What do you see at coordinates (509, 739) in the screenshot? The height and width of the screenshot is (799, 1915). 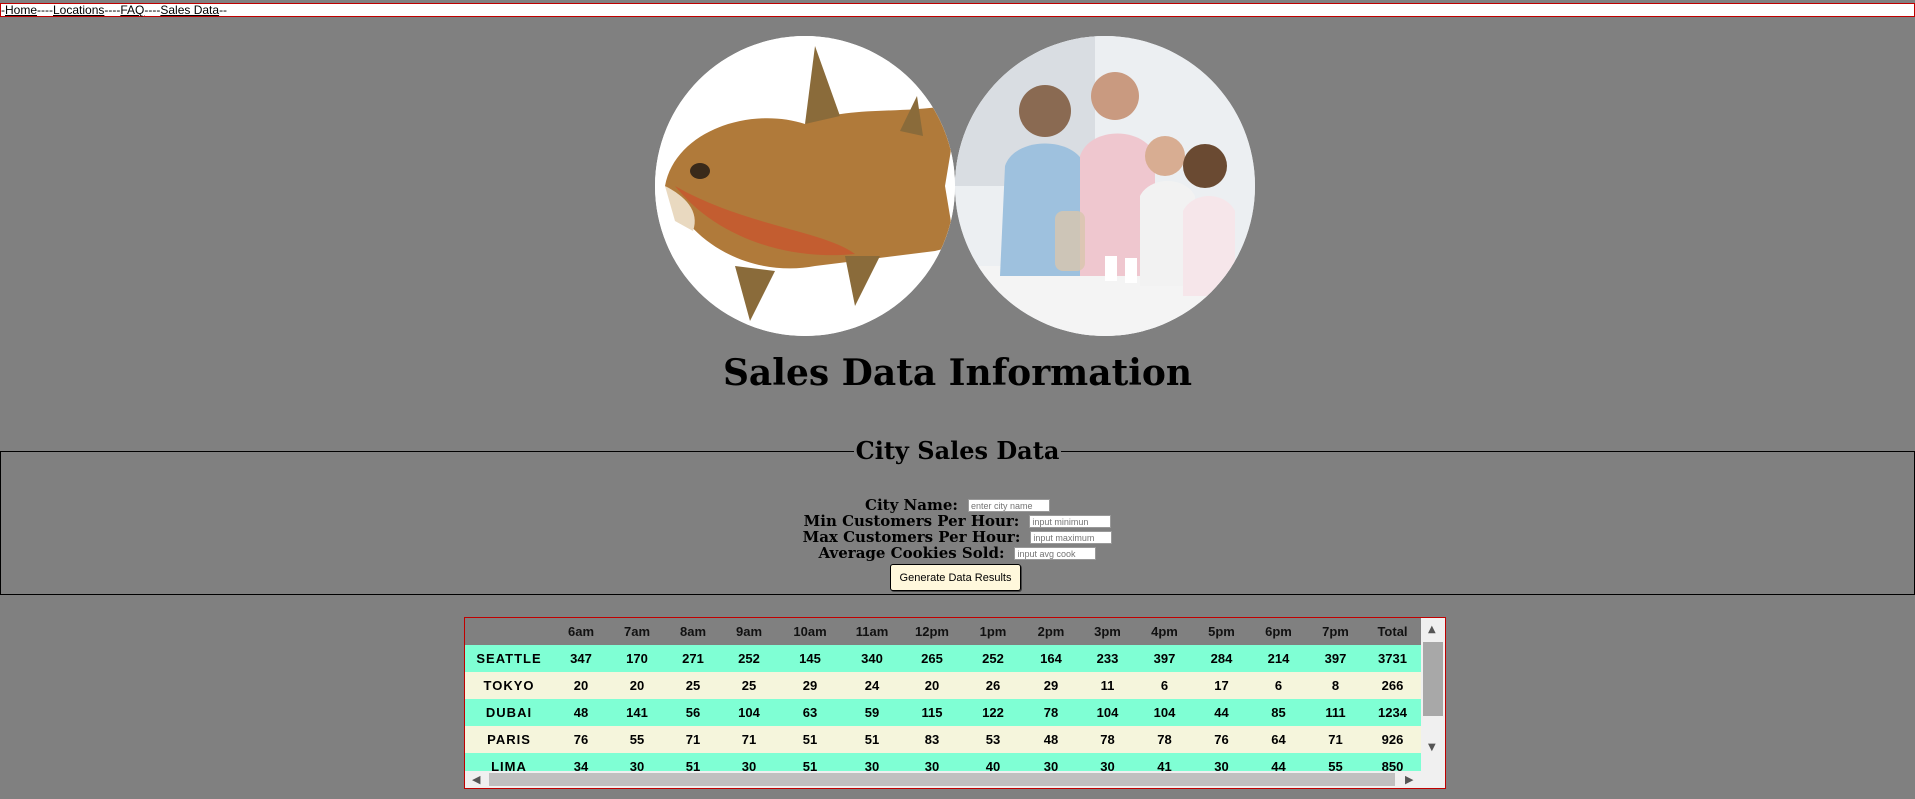 I see `table-cell-city: PARIS` at bounding box center [509, 739].